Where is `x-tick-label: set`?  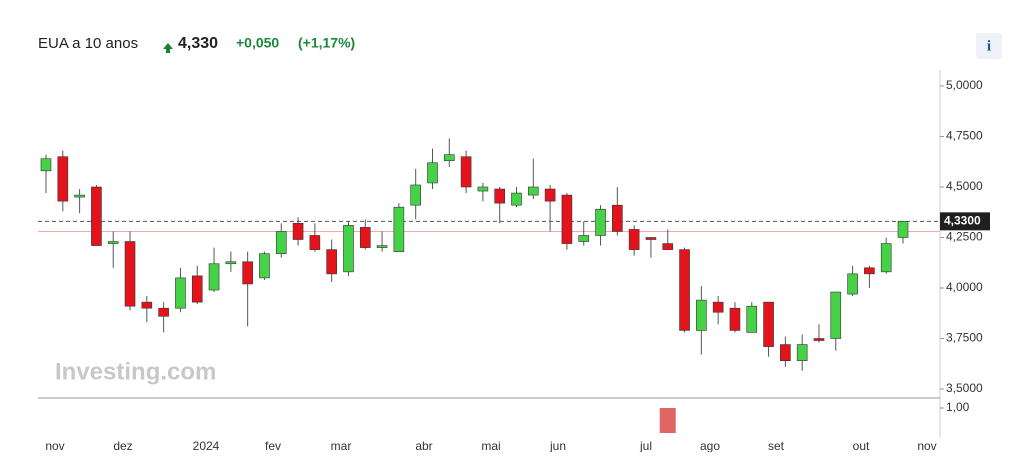 x-tick-label: set is located at coordinates (776, 445).